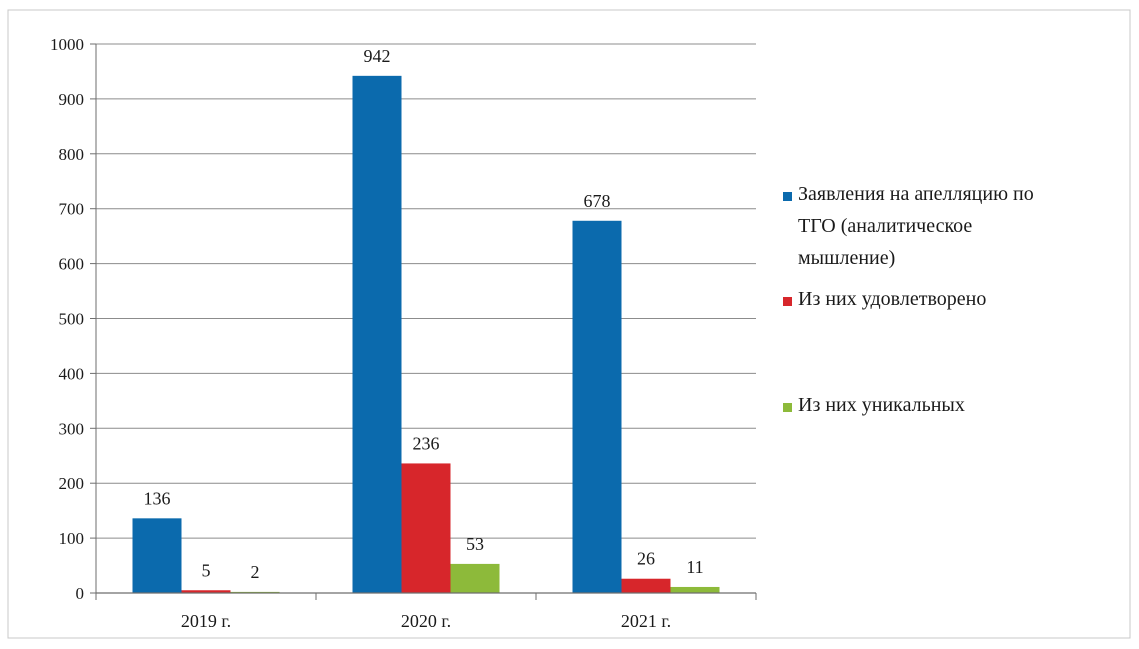 Image resolution: width=1139 pixels, height=649 pixels. What do you see at coordinates (646, 621) in the screenshot?
I see `x-tick-label: 2021 г.` at bounding box center [646, 621].